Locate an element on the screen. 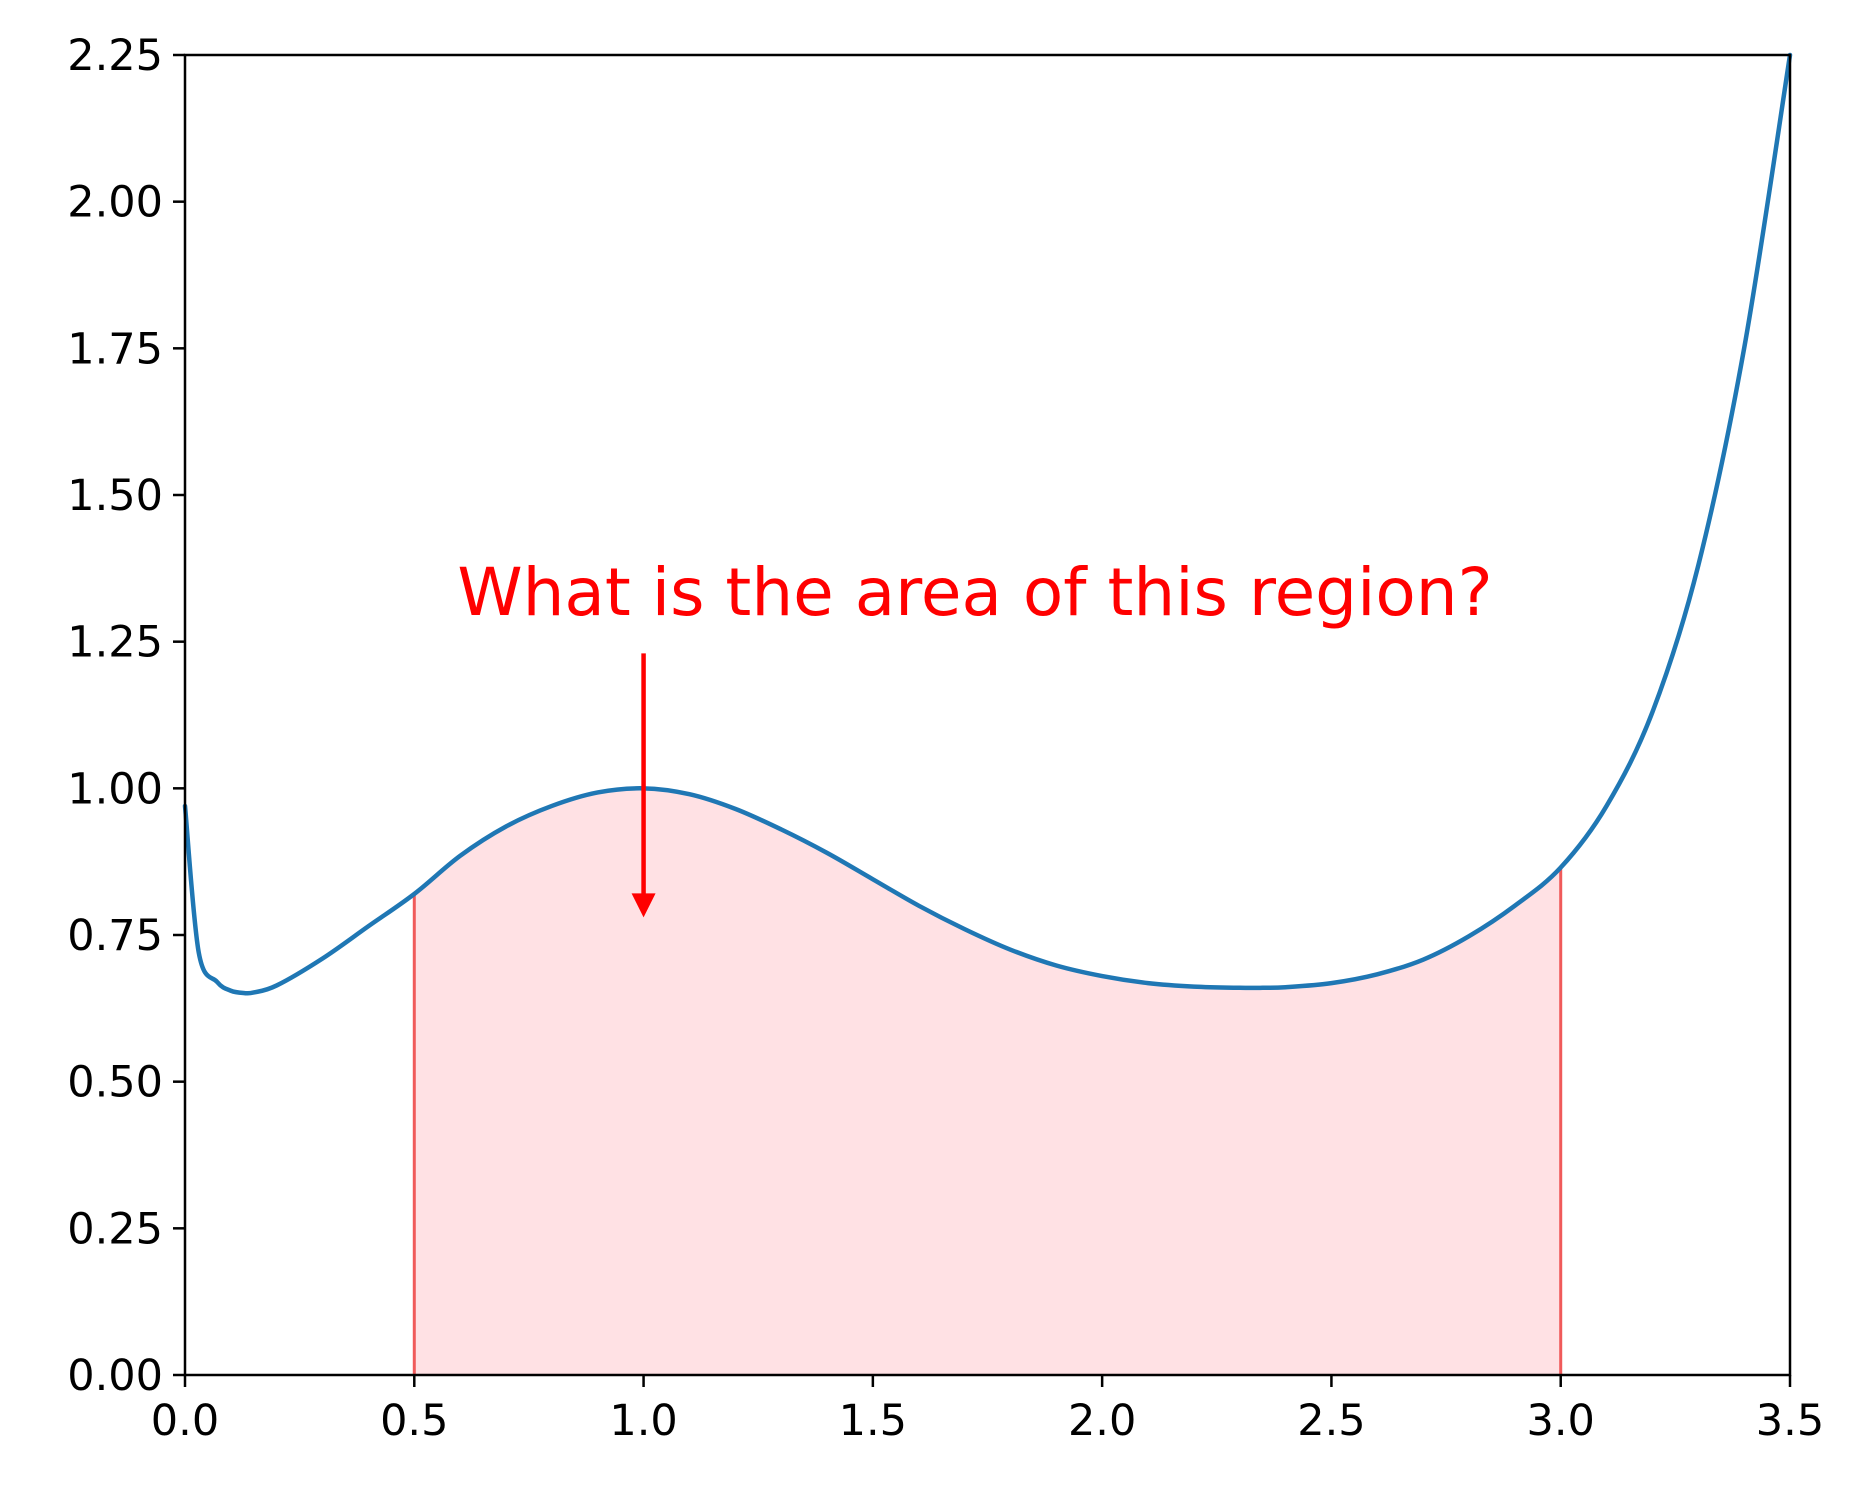 Image resolution: width=1857 pixels, height=1494 pixels. annotation-text: What is the area of this region? is located at coordinates (974, 592).